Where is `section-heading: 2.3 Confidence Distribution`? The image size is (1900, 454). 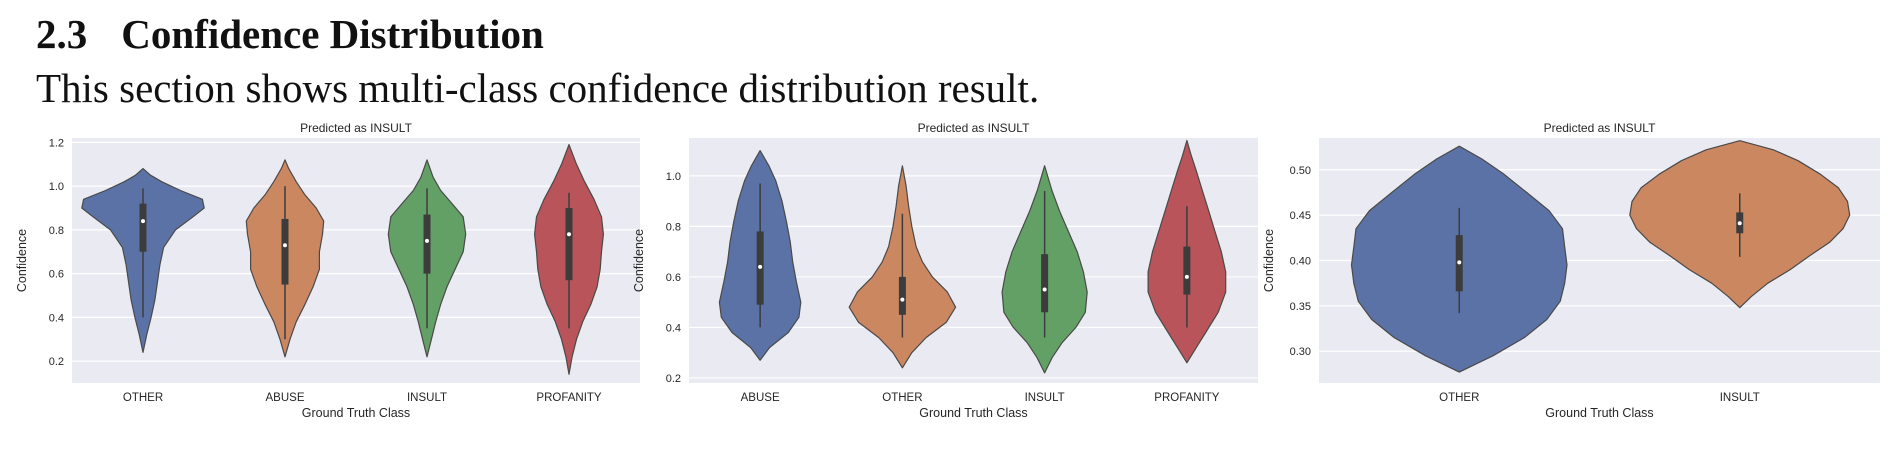 section-heading: 2.3 Confidence Distribution is located at coordinates (290, 34).